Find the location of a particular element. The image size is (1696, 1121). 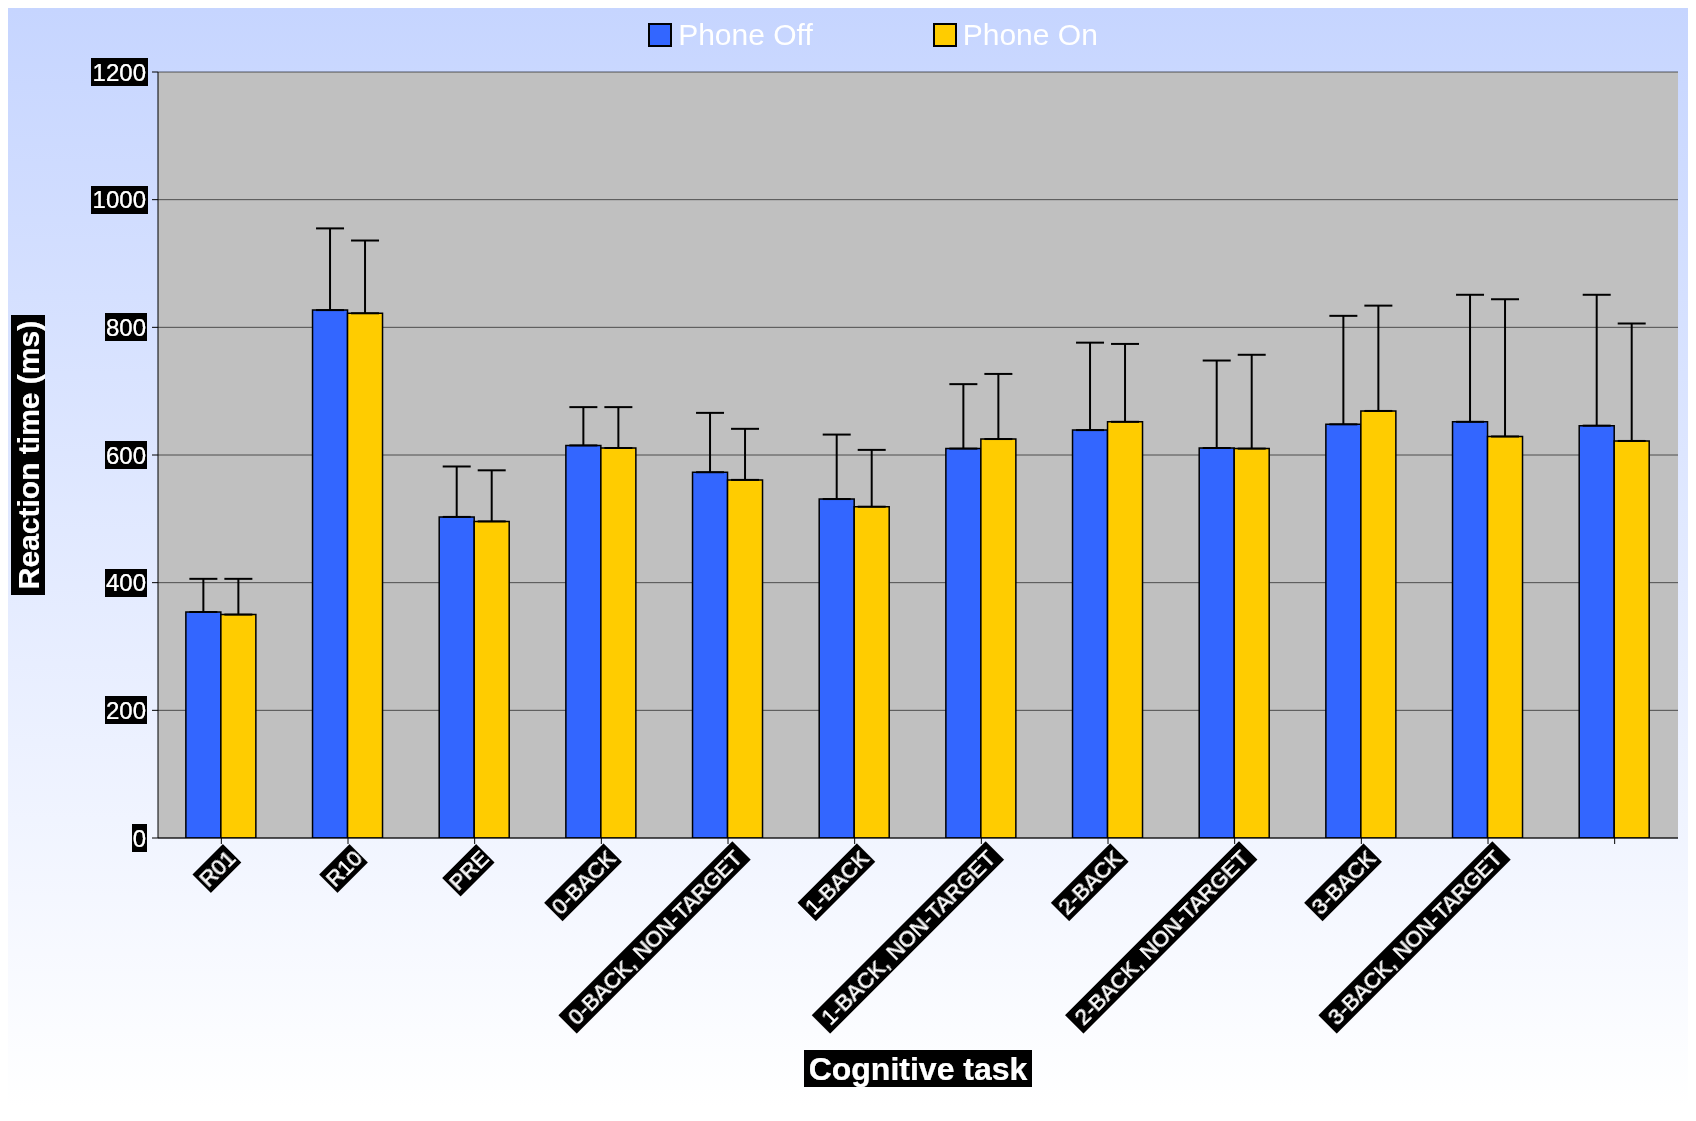

x-tick-label: R01 is located at coordinates (217, 868).